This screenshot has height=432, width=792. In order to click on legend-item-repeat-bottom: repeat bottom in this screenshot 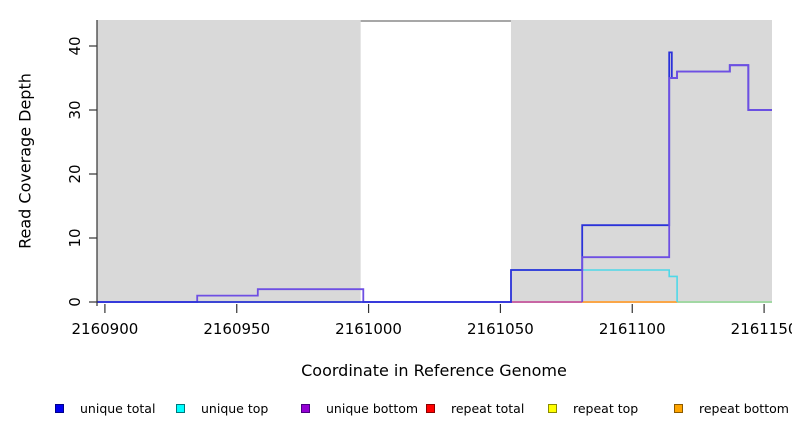, I will do `click(731, 408)`.